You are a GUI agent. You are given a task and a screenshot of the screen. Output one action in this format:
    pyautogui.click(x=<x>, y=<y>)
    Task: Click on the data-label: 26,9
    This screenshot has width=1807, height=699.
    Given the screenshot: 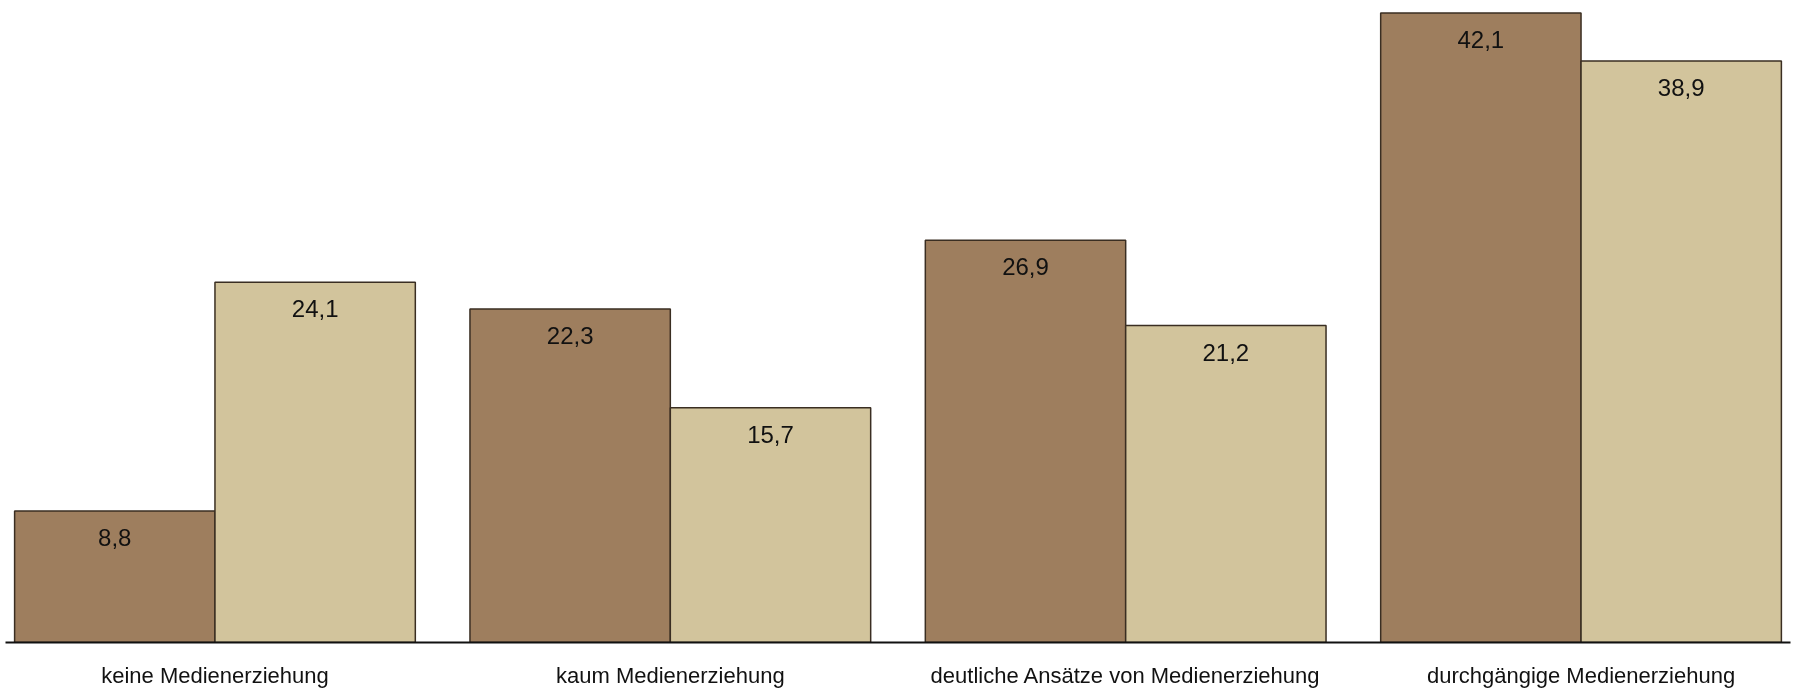 What is the action you would take?
    pyautogui.click(x=1025, y=267)
    